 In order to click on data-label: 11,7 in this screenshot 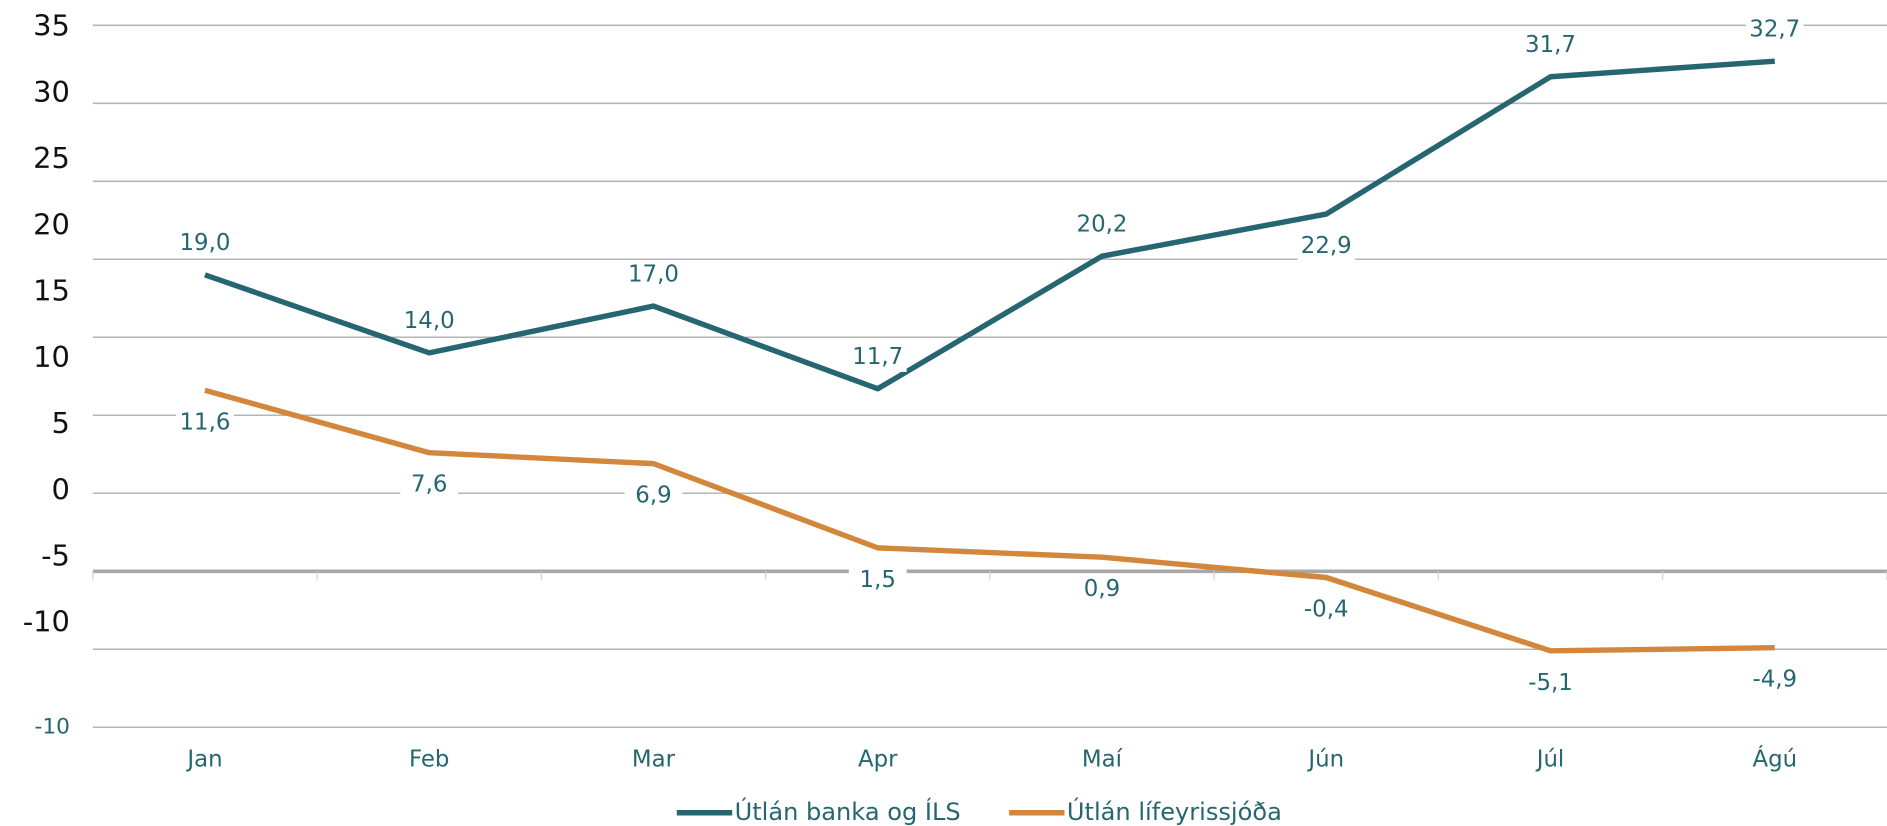, I will do `click(877, 357)`.